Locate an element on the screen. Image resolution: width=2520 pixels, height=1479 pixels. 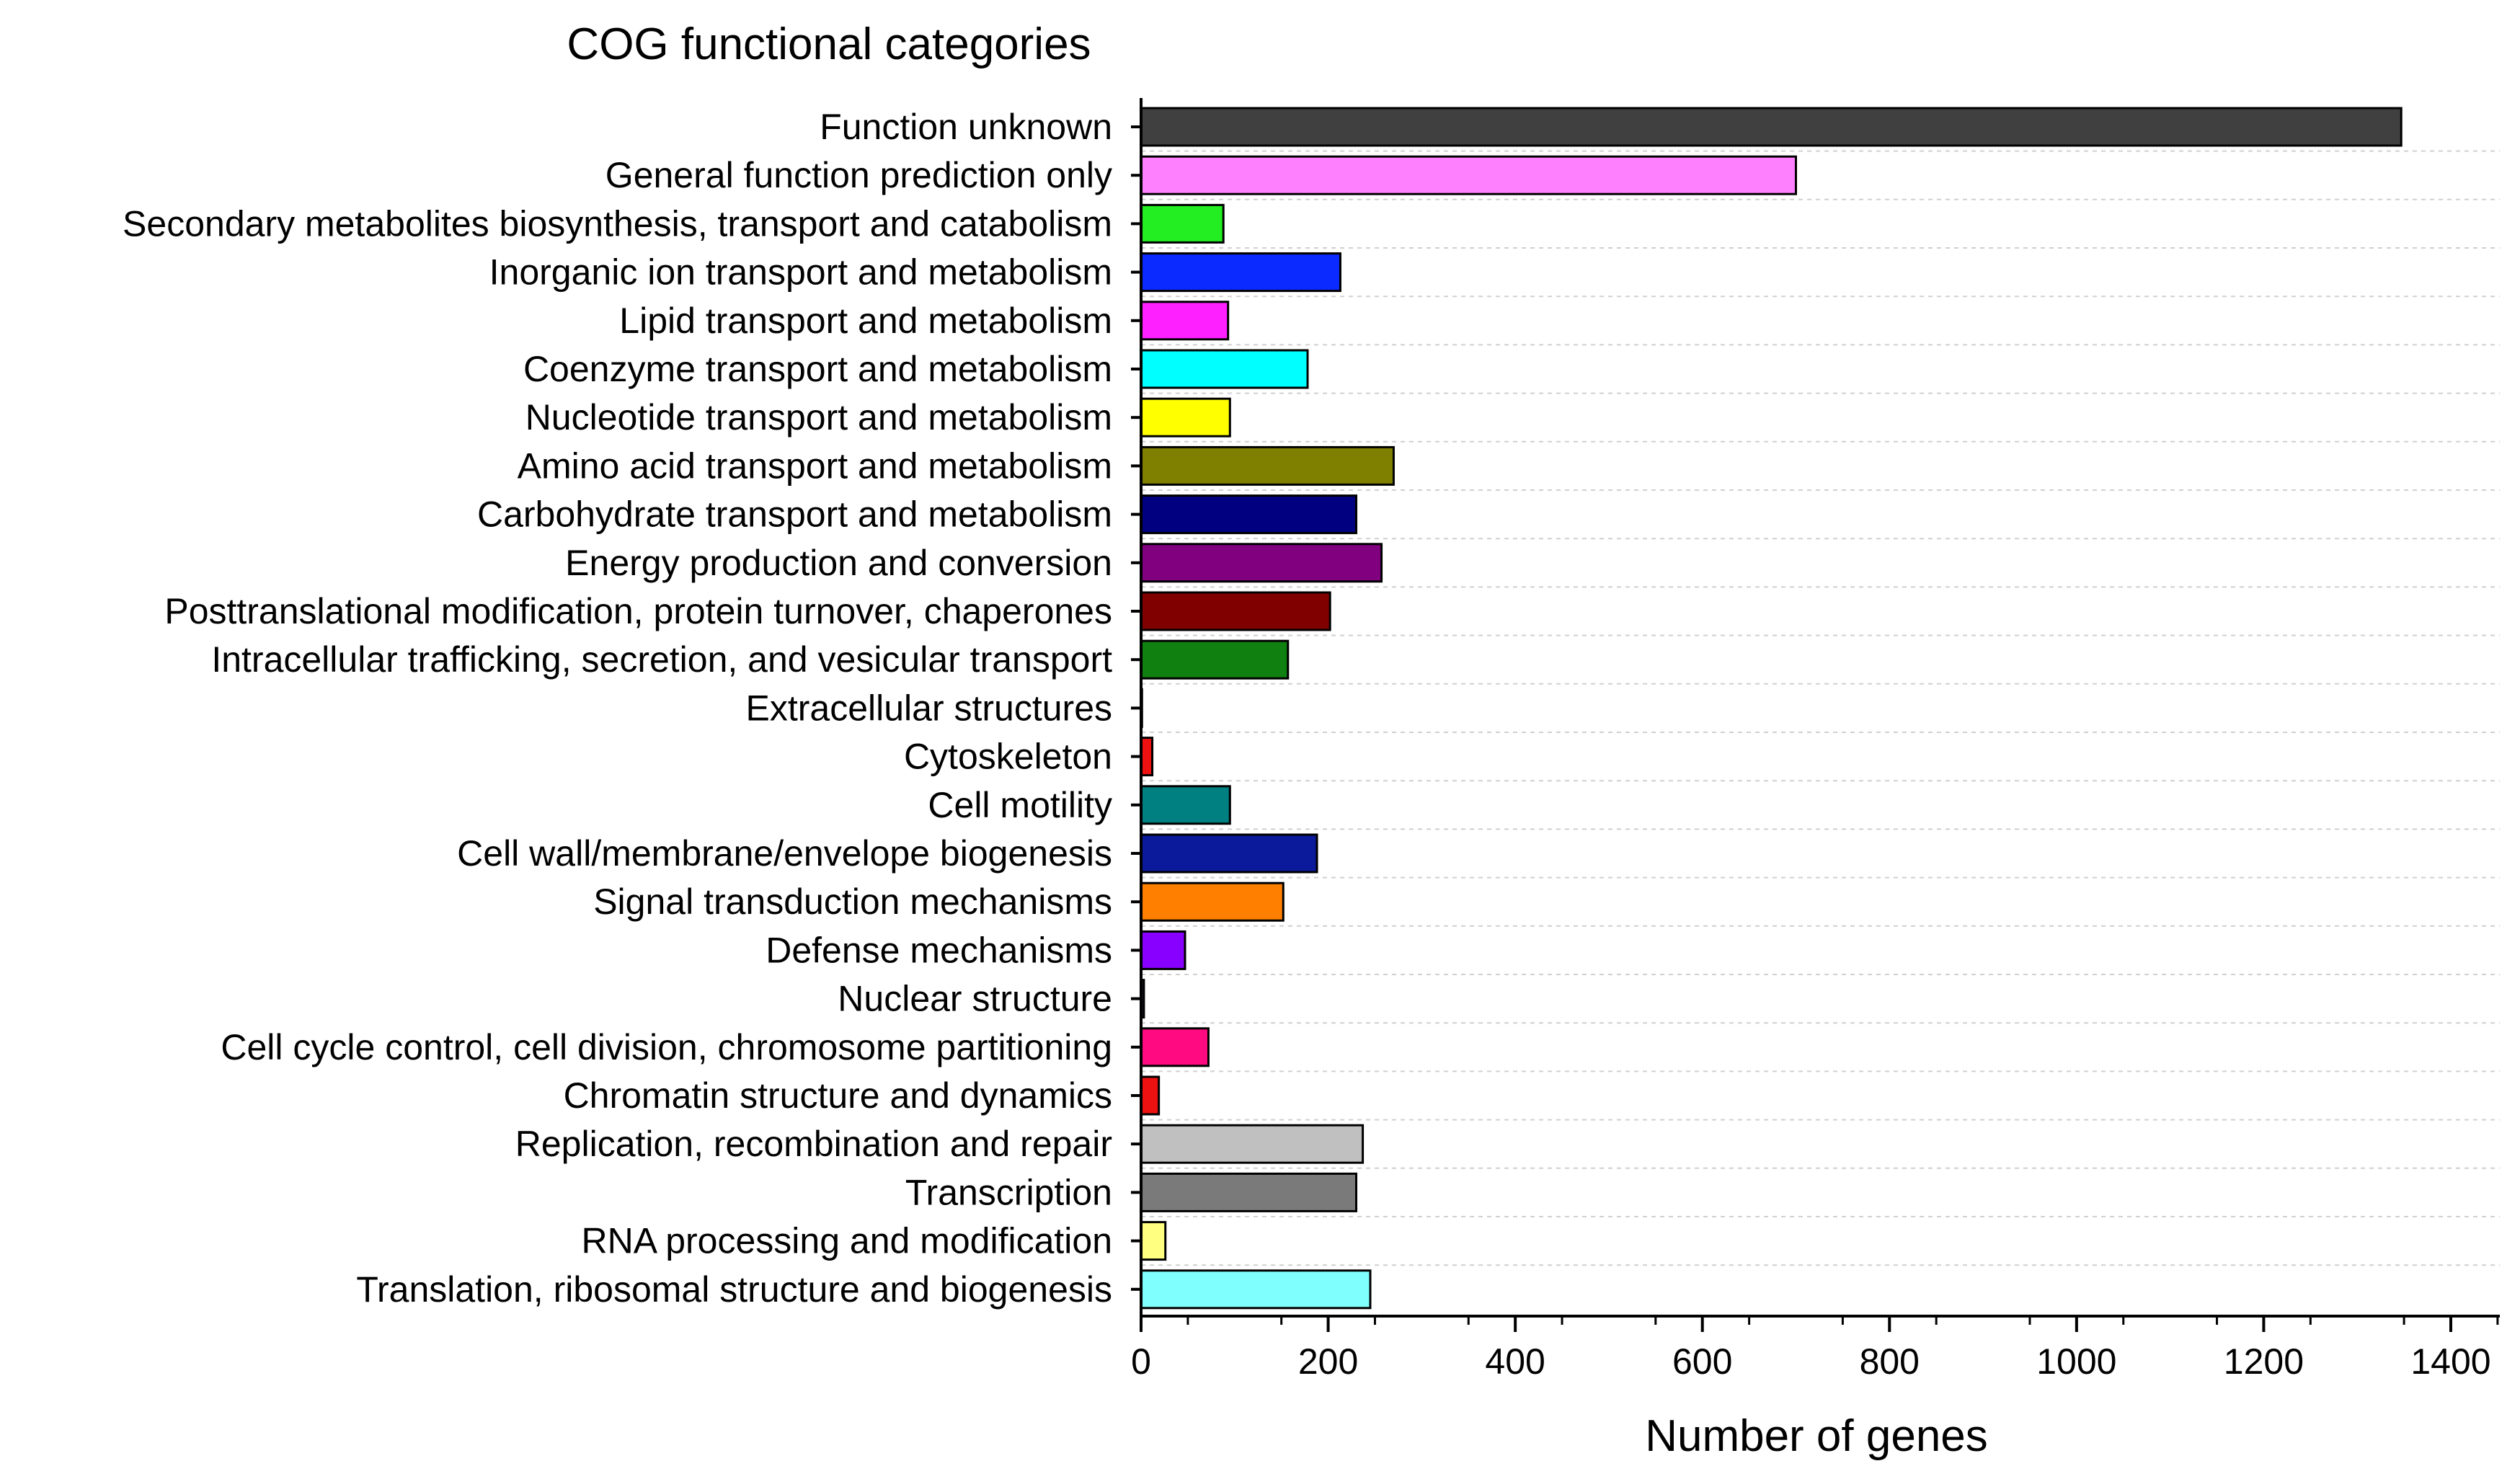
category-label: Nucleotide transport and metabolism is located at coordinates (818, 417).